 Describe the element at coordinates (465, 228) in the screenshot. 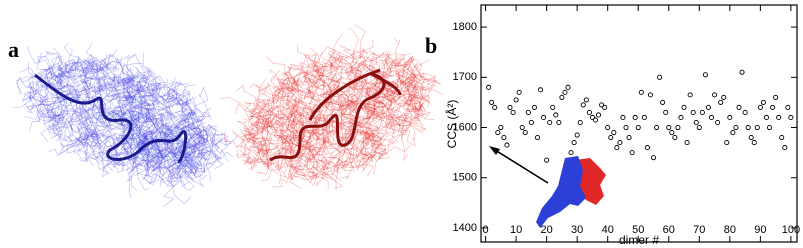

I see `y-tick-label: 1400` at that location.